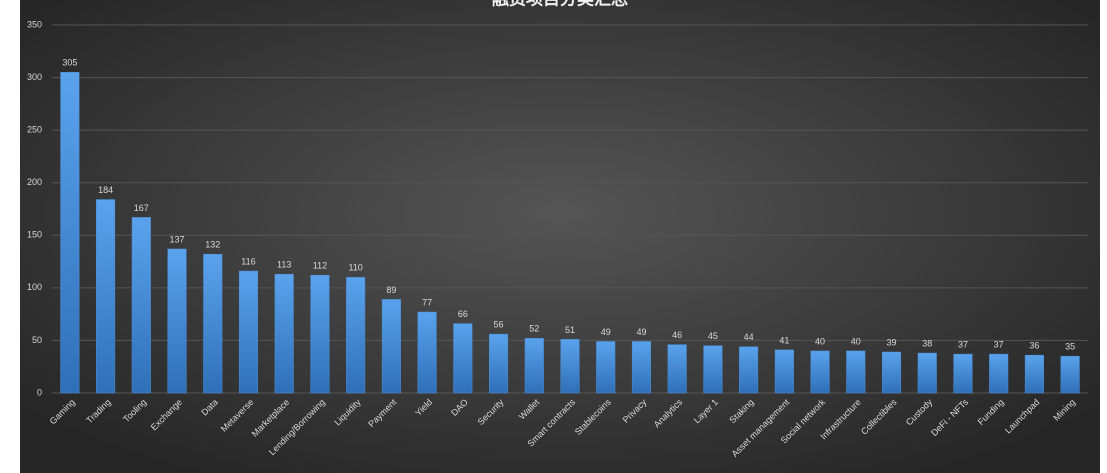 The image size is (1107, 473). What do you see at coordinates (927, 343) in the screenshot?
I see `value-label: 38` at bounding box center [927, 343].